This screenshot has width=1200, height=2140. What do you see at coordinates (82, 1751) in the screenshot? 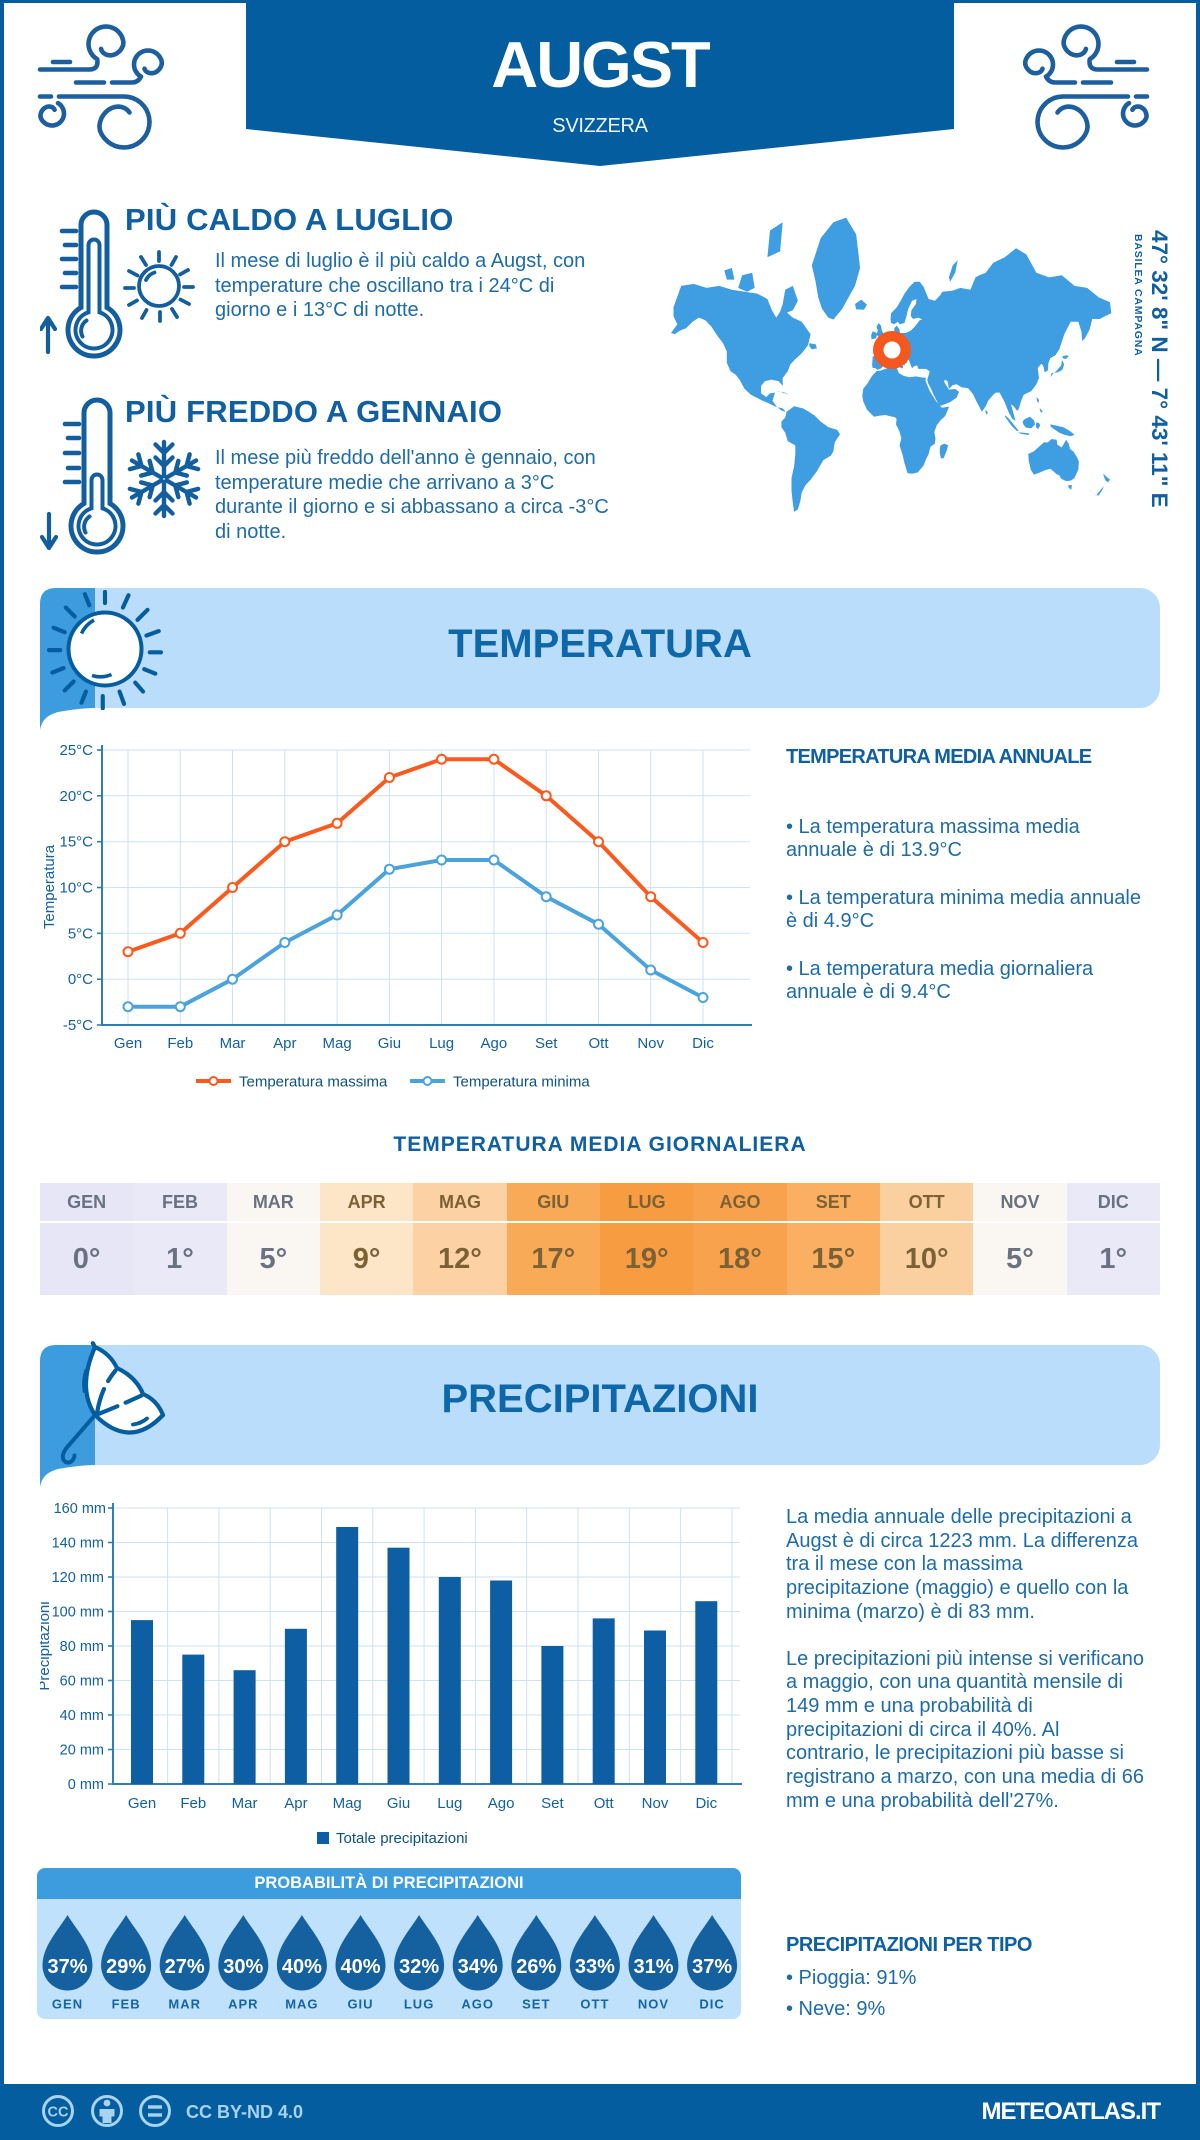
I see `svg-text: 20 mm` at bounding box center [82, 1751].